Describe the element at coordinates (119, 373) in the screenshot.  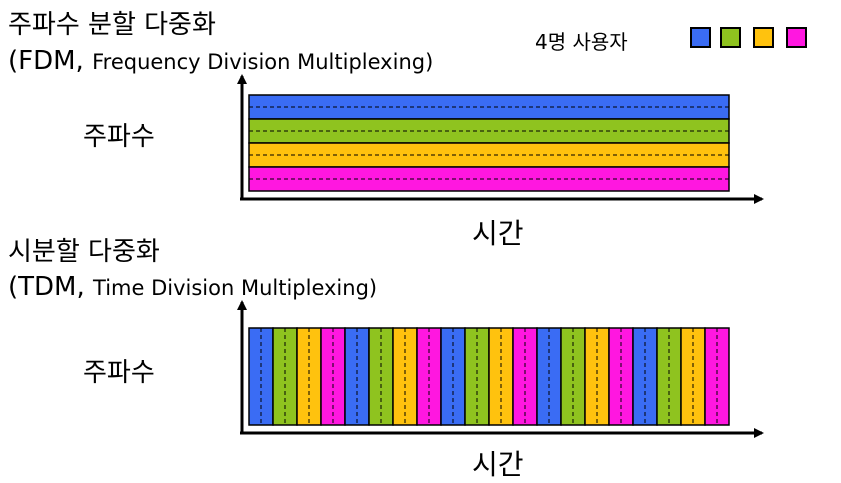
I see `tdm-ylabel: 주파수` at that location.